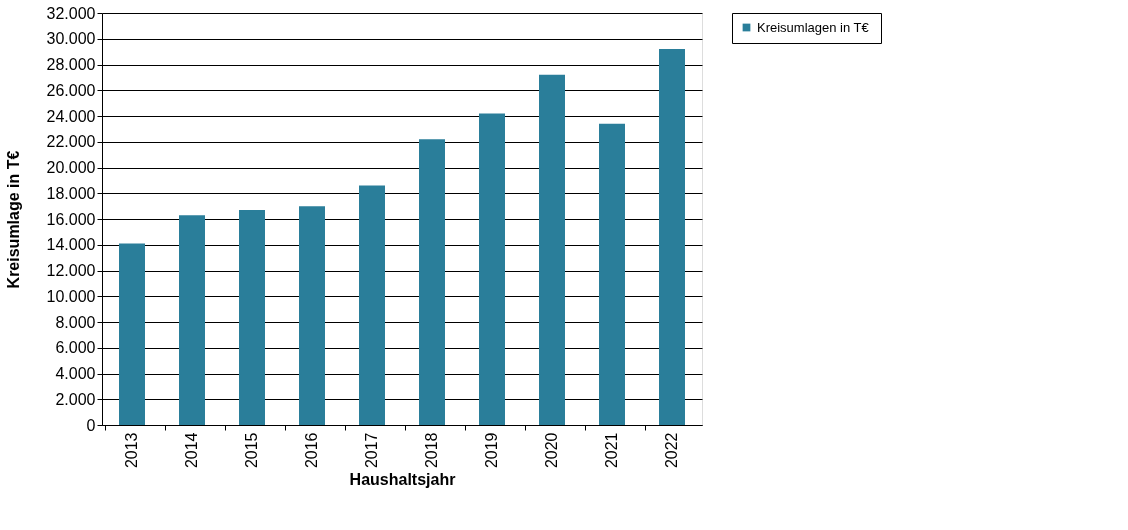 The image size is (1128, 530). I want to click on y-tick-label: 20.000, so click(71, 167).